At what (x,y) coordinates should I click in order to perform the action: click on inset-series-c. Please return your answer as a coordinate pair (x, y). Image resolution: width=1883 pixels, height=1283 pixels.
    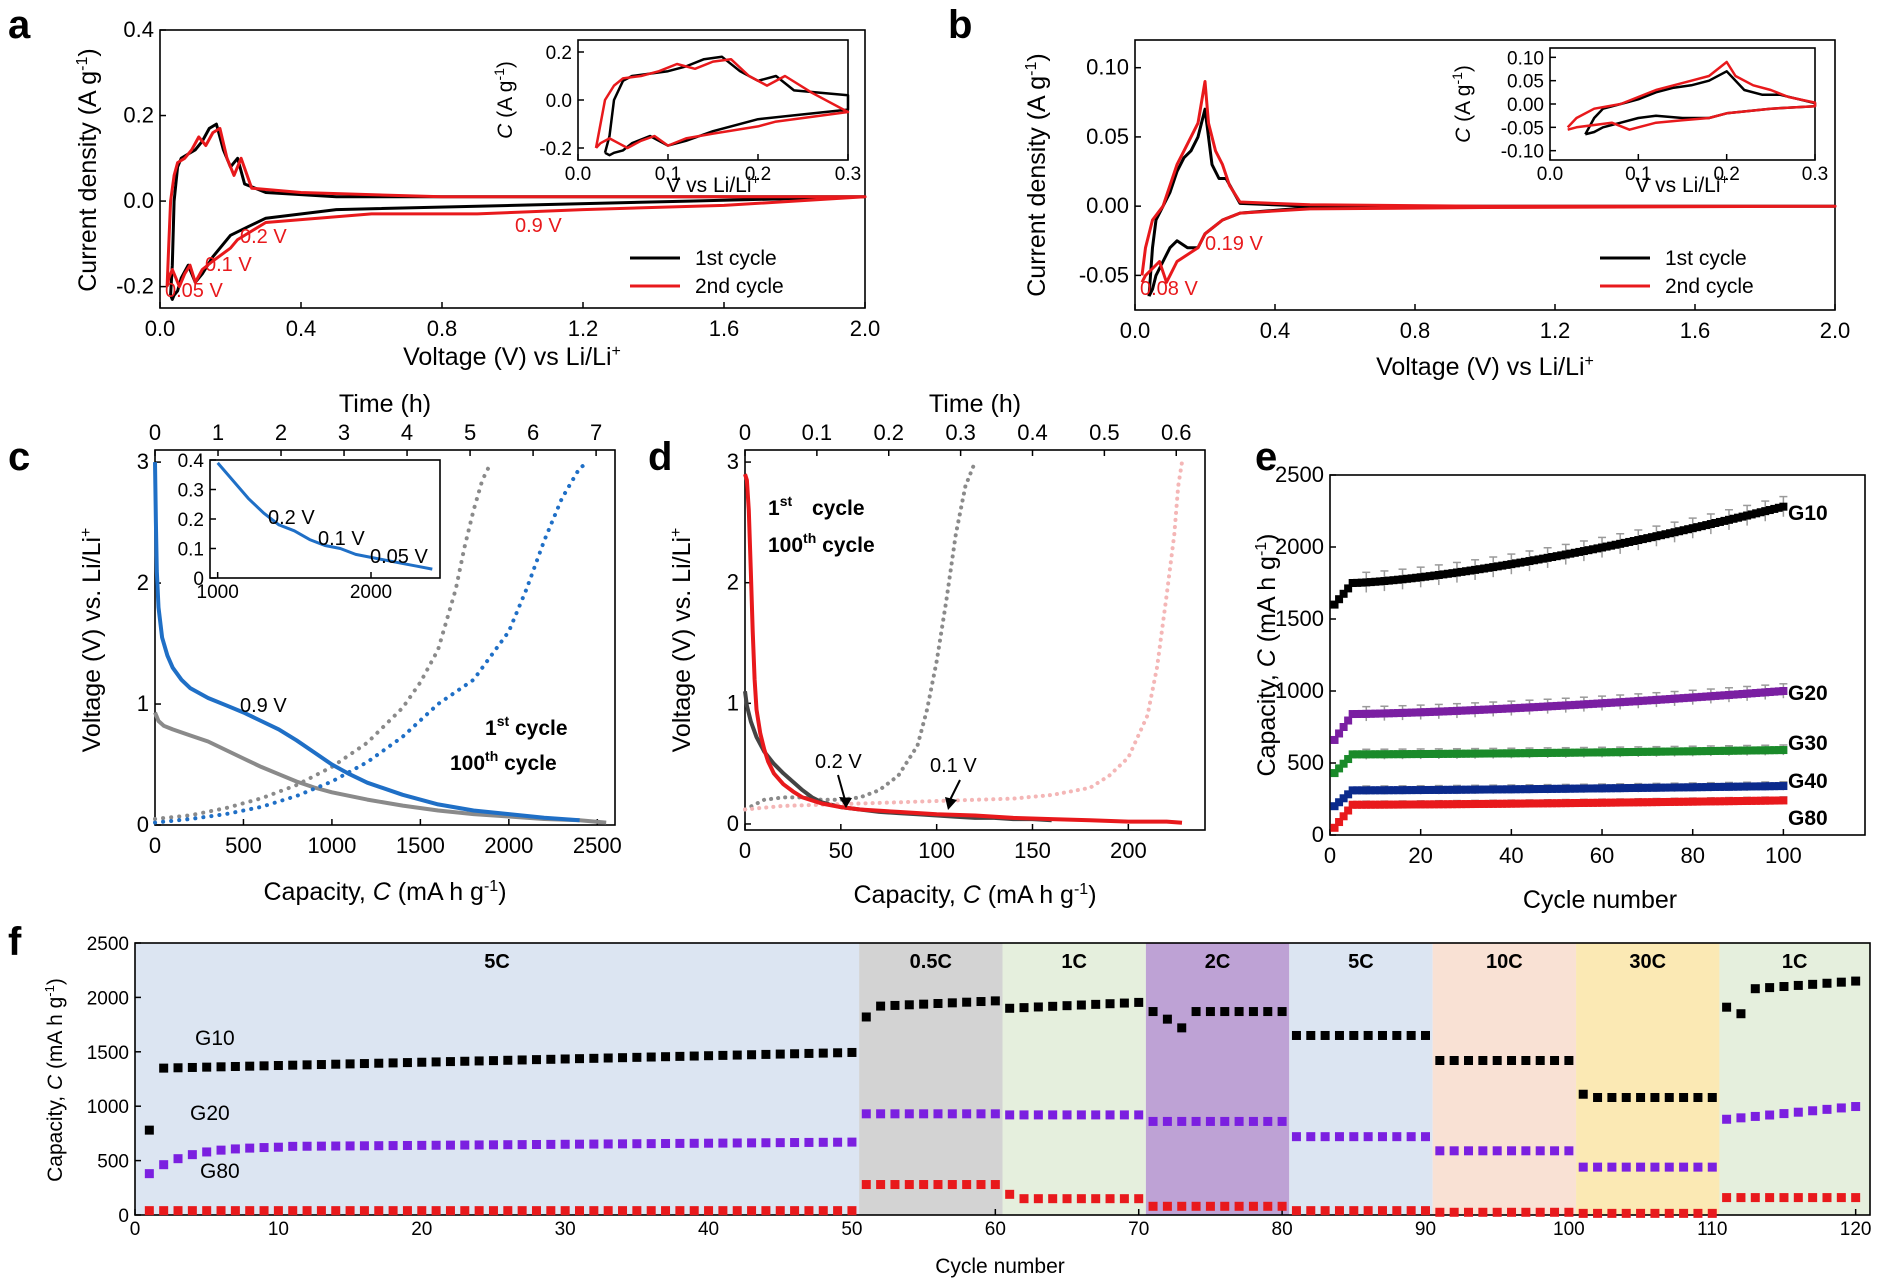
    Looking at the image, I should click on (324, 516).